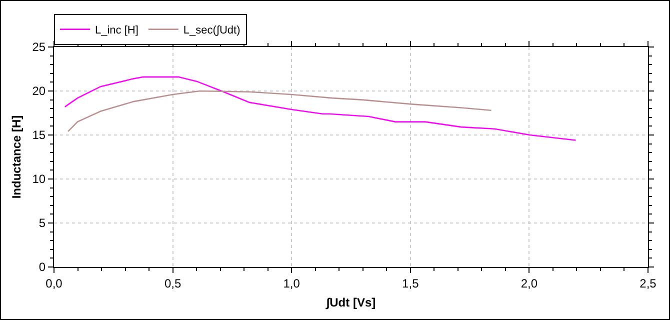 This screenshot has width=670, height=320. What do you see at coordinates (648, 283) in the screenshot?
I see `x-tick-label: 2,5` at bounding box center [648, 283].